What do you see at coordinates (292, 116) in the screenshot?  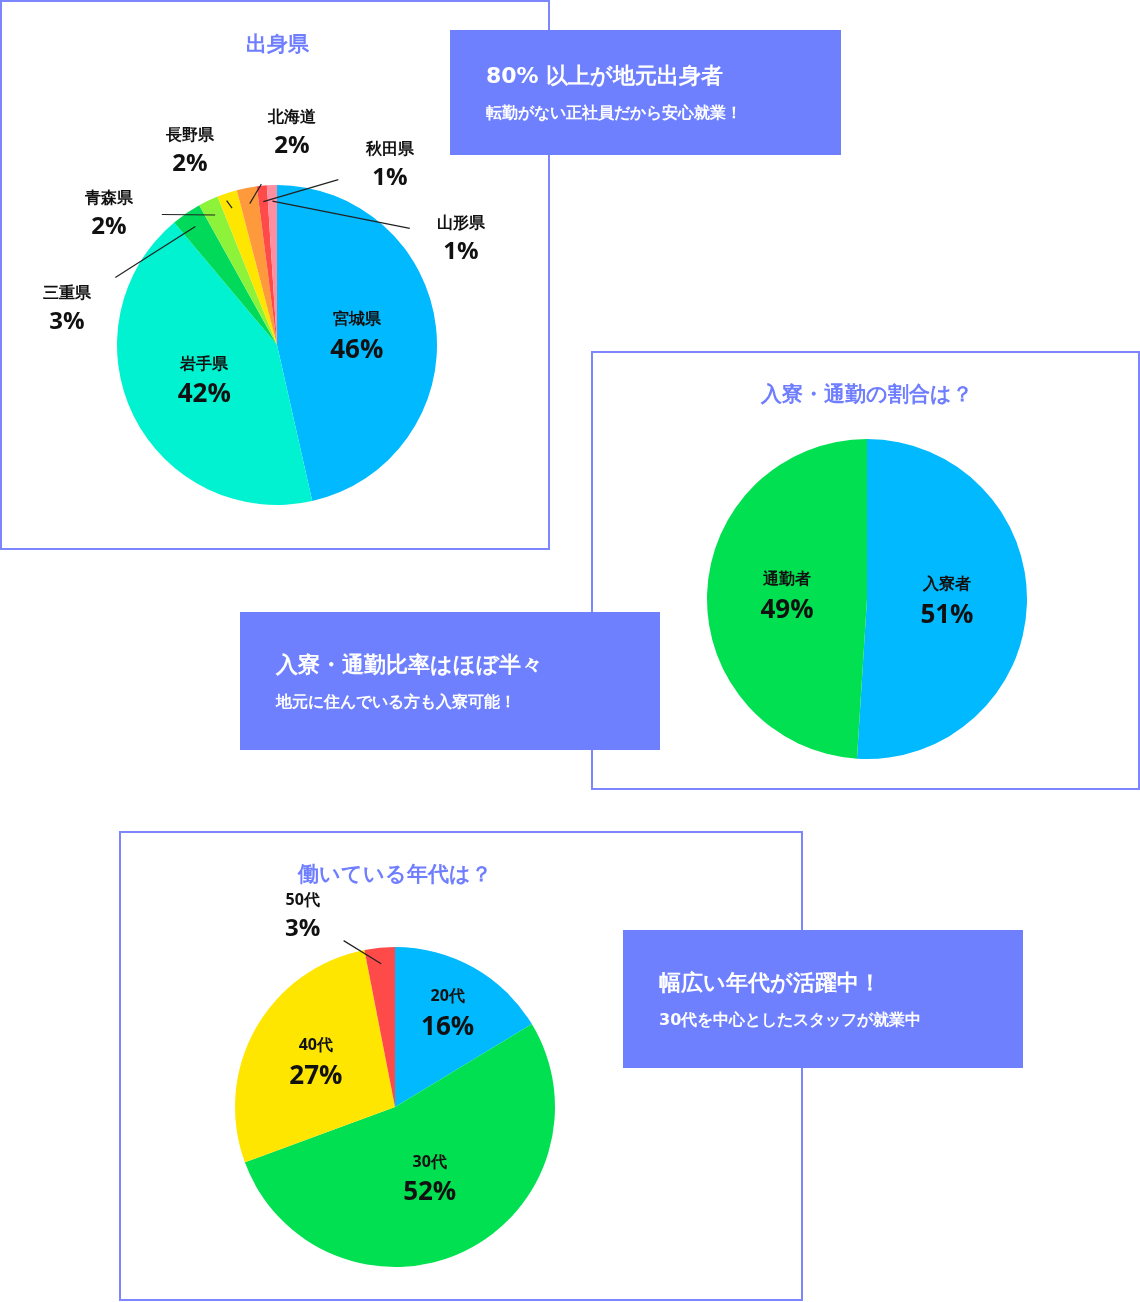 I see `slice-label: 北海道` at bounding box center [292, 116].